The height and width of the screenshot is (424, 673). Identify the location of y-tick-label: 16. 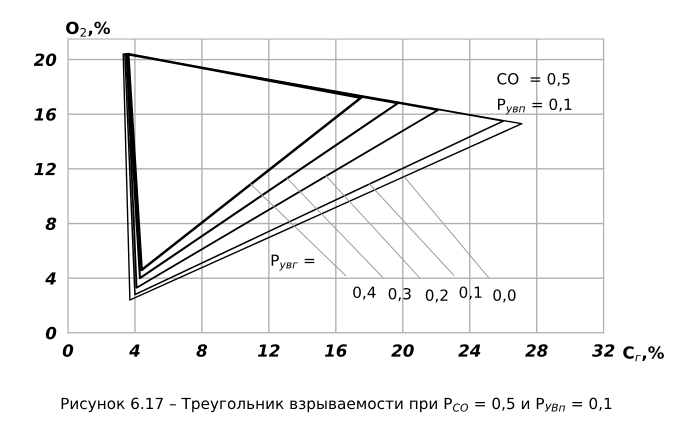
(45, 114).